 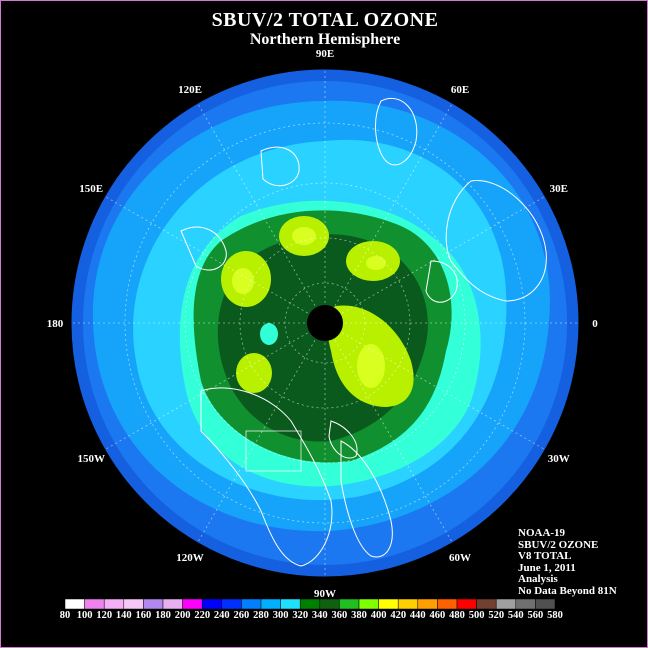 What do you see at coordinates (340, 615) in the screenshot?
I see `colorbar-label: 360` at bounding box center [340, 615].